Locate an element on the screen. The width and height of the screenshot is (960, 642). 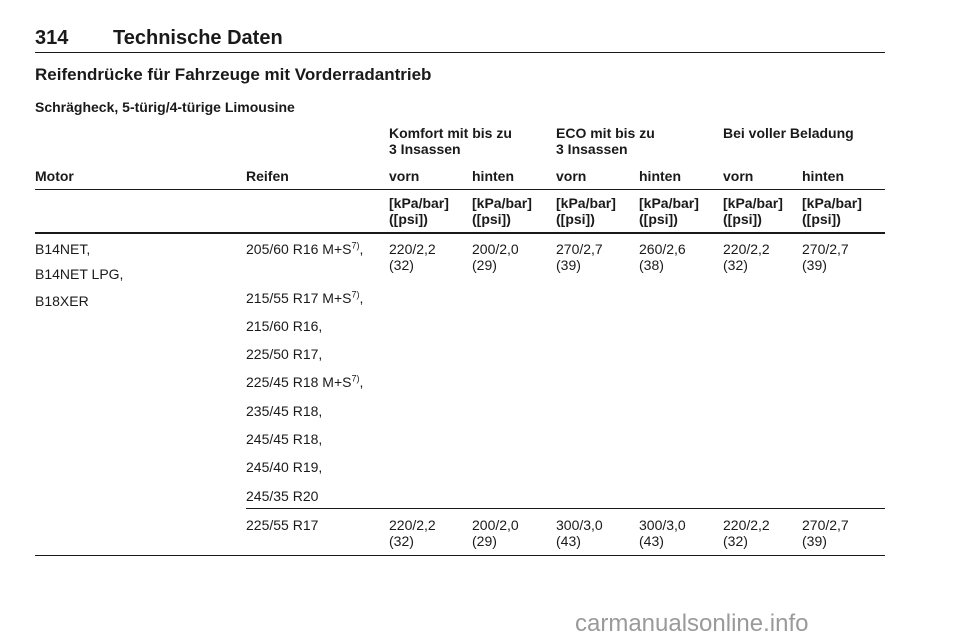
tyre-cell: 245/45 R18, is located at coordinates (284, 439).